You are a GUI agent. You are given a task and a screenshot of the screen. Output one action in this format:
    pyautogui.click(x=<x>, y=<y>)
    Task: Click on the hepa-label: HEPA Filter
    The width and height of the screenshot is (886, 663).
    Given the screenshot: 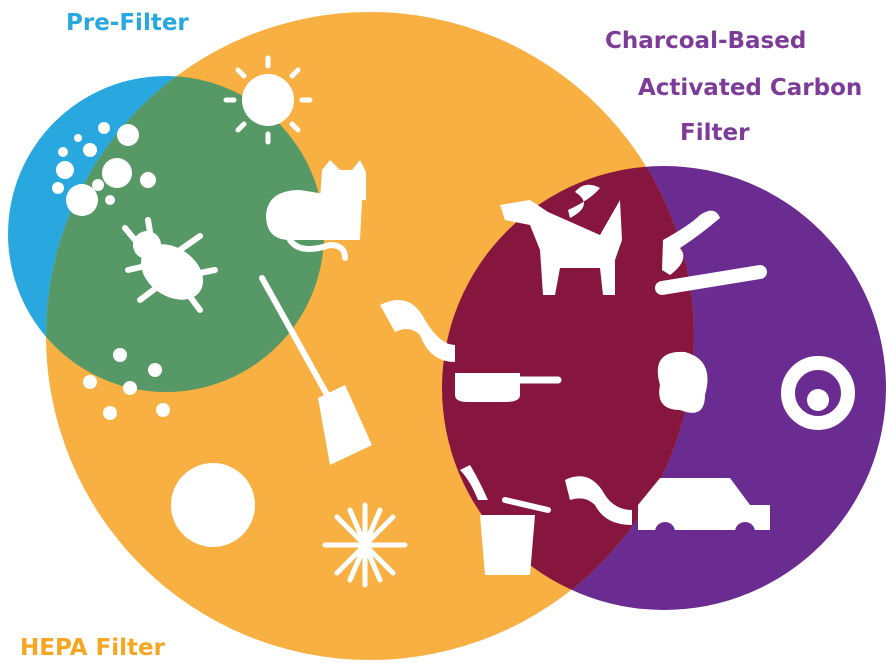 What is the action you would take?
    pyautogui.click(x=93, y=648)
    